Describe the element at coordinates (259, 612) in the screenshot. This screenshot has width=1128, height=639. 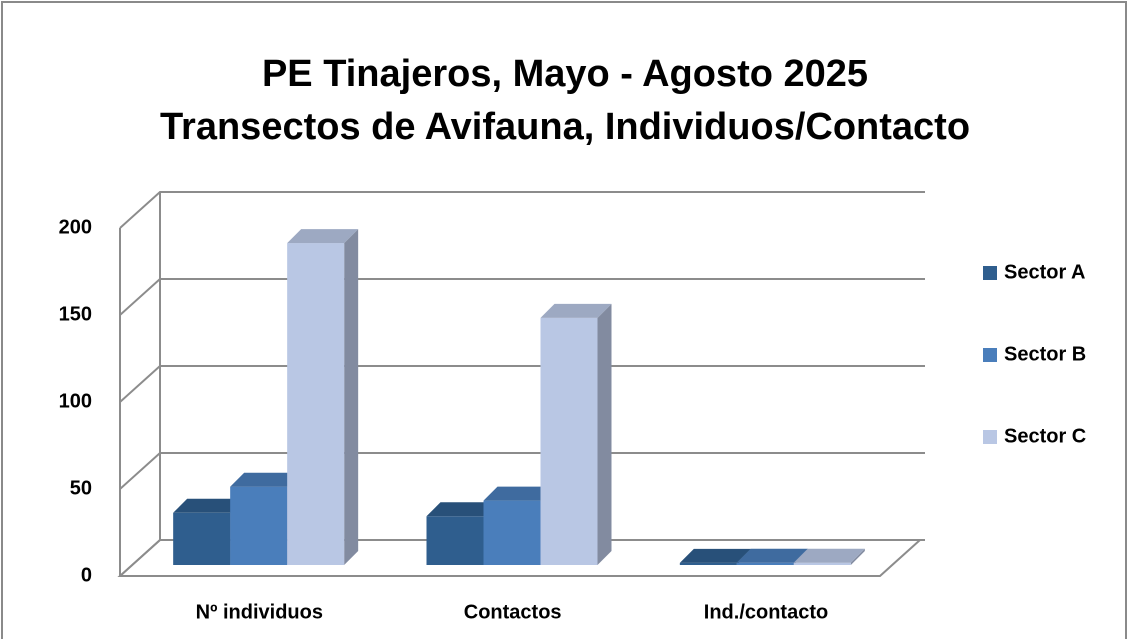
I see `x-tick-label: Nº individuos` at that location.